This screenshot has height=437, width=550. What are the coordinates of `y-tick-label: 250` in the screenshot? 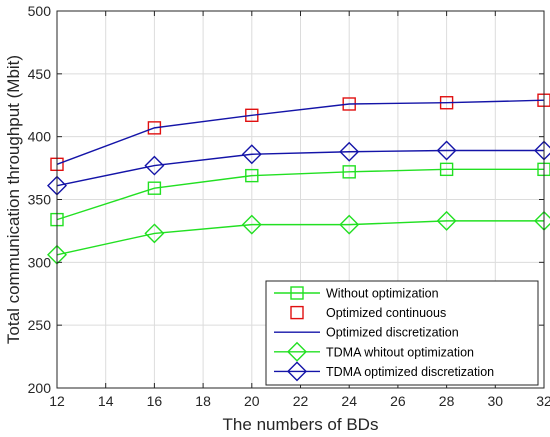 It's located at (40, 325).